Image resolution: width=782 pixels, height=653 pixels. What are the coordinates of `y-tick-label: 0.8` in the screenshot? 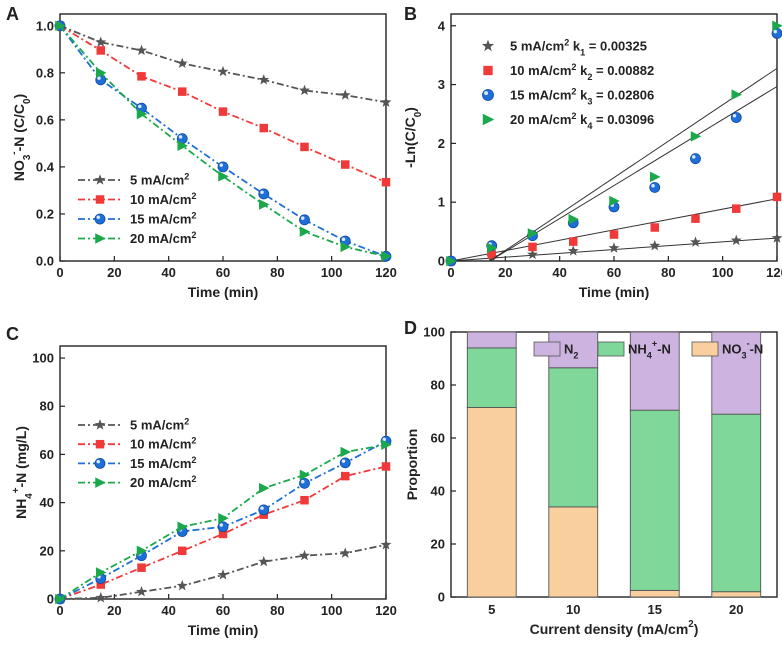 It's located at (45, 72).